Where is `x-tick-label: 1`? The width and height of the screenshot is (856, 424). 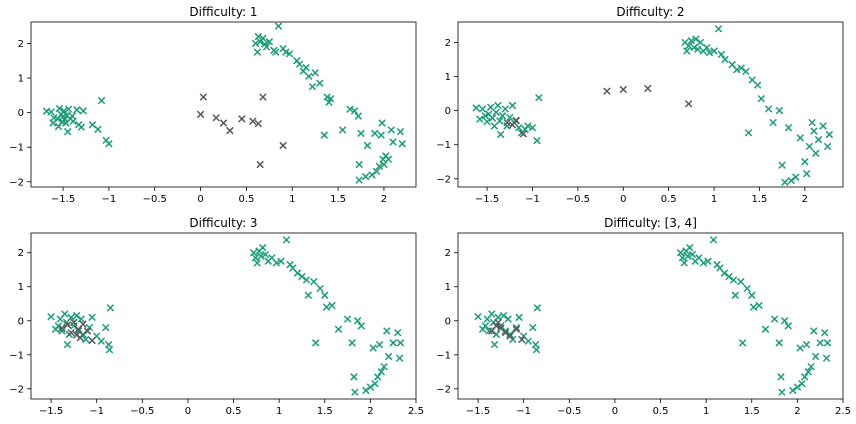
x-tick-label: 1 is located at coordinates (714, 199).